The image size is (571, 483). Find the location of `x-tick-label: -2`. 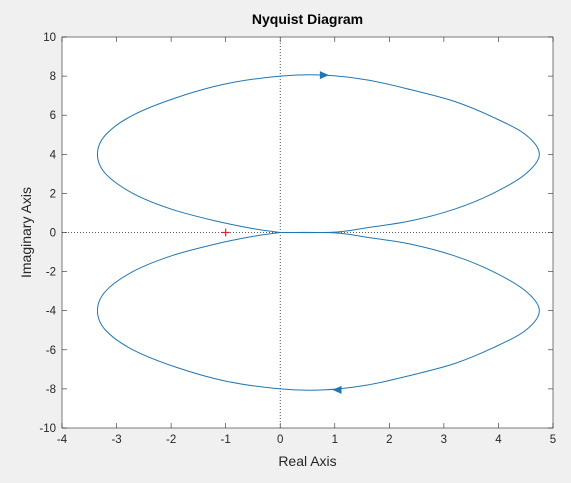

x-tick-label: -2 is located at coordinates (171, 440).